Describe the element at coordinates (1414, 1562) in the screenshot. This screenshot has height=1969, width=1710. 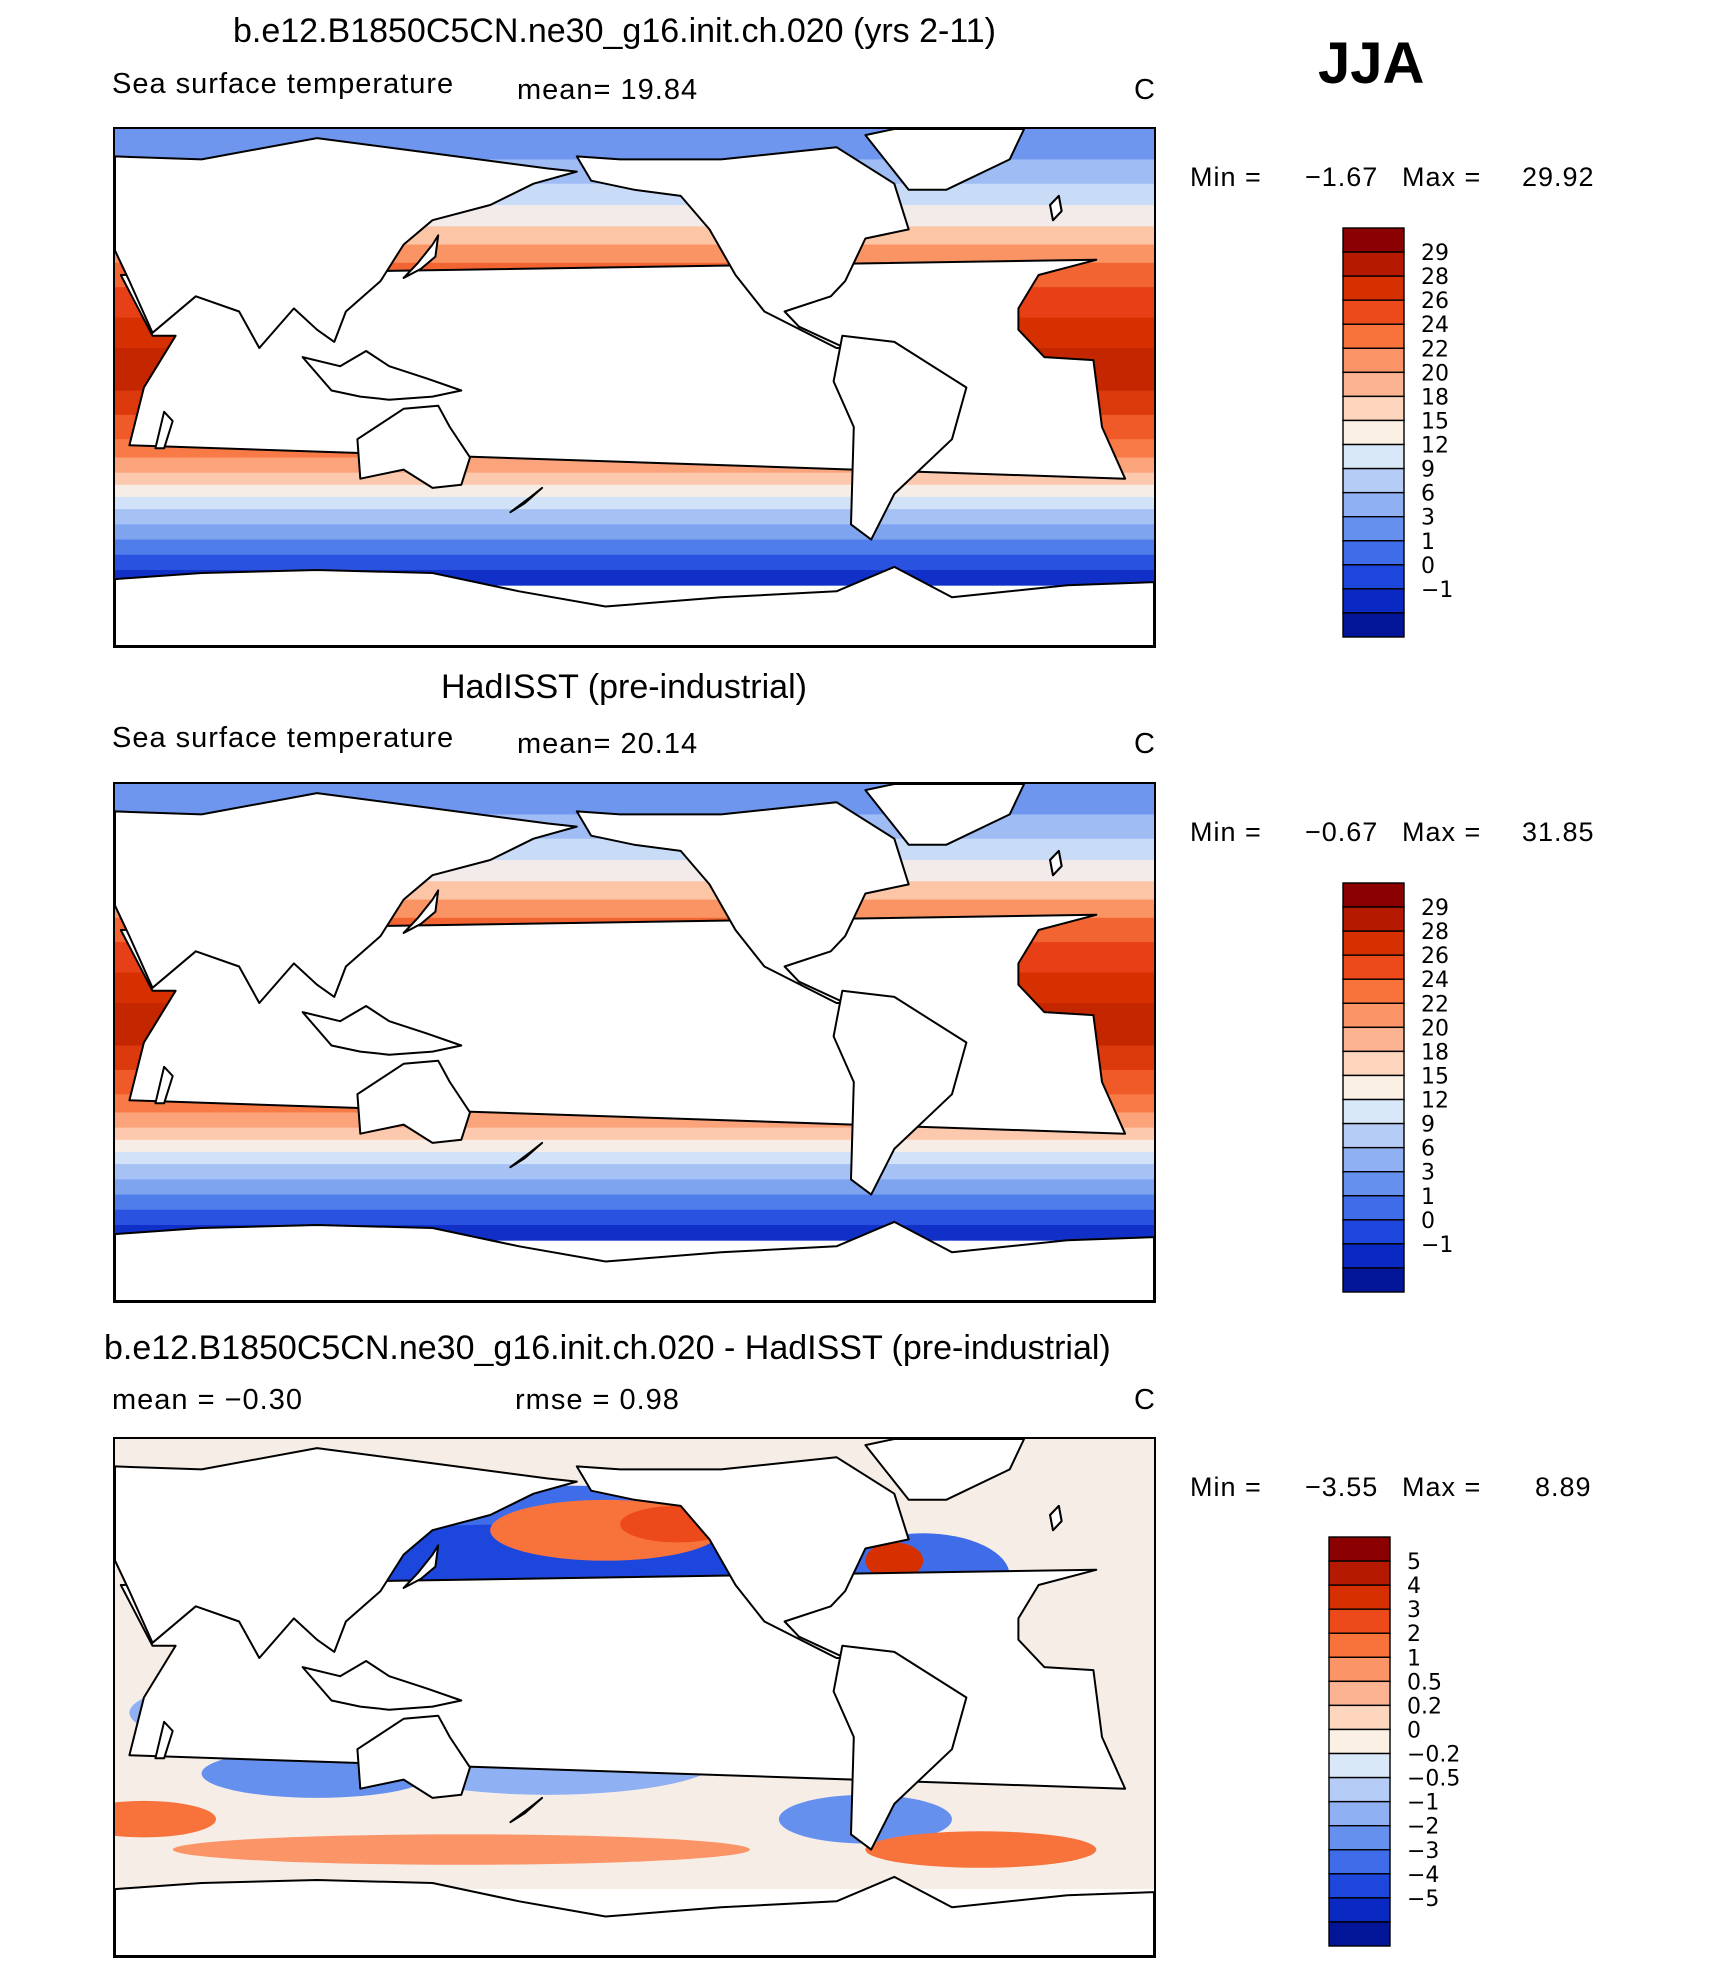
I see `colorbar-tick-label: 5` at that location.